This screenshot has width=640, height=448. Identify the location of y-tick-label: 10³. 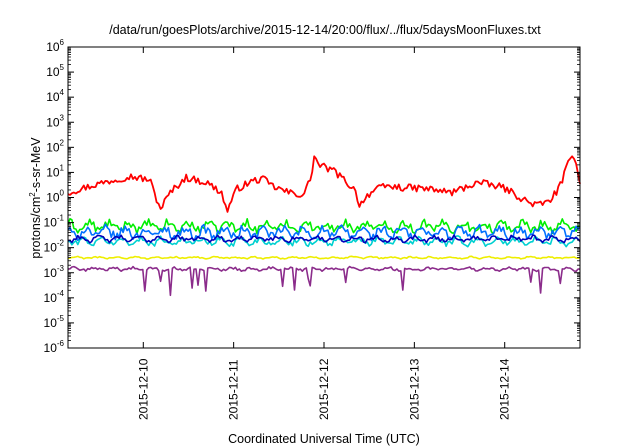
(55, 121).